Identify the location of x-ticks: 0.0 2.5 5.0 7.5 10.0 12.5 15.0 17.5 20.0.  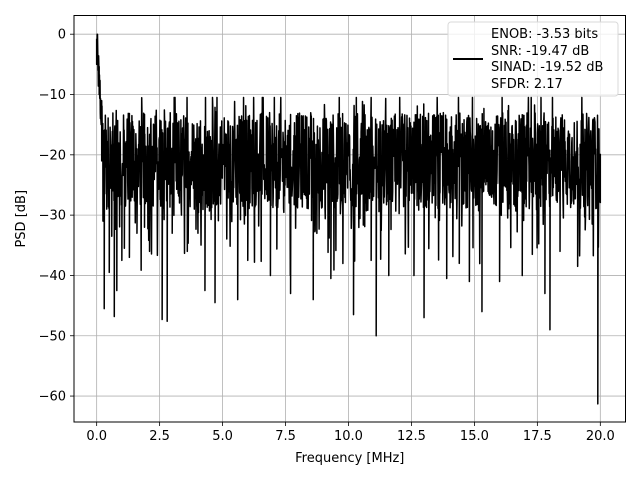
(350, 433).